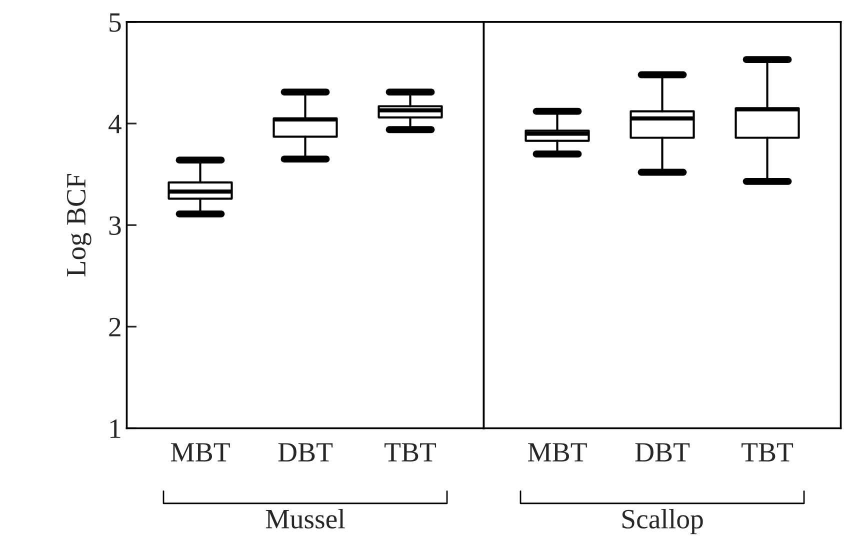 This screenshot has height=549, width=845. Describe the element at coordinates (79, 225) in the screenshot. I see `y-axis-title: Log BCF` at that location.